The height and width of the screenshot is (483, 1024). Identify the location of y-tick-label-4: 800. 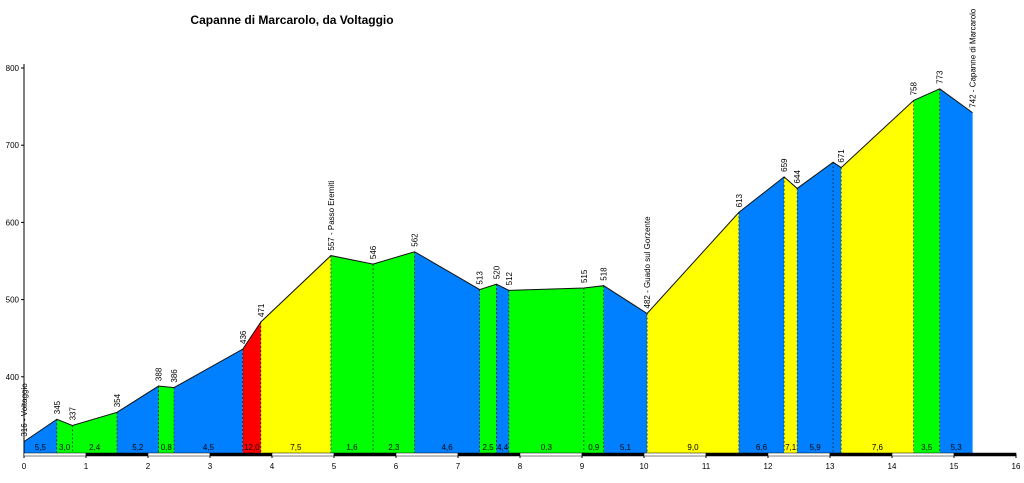
(13, 68).